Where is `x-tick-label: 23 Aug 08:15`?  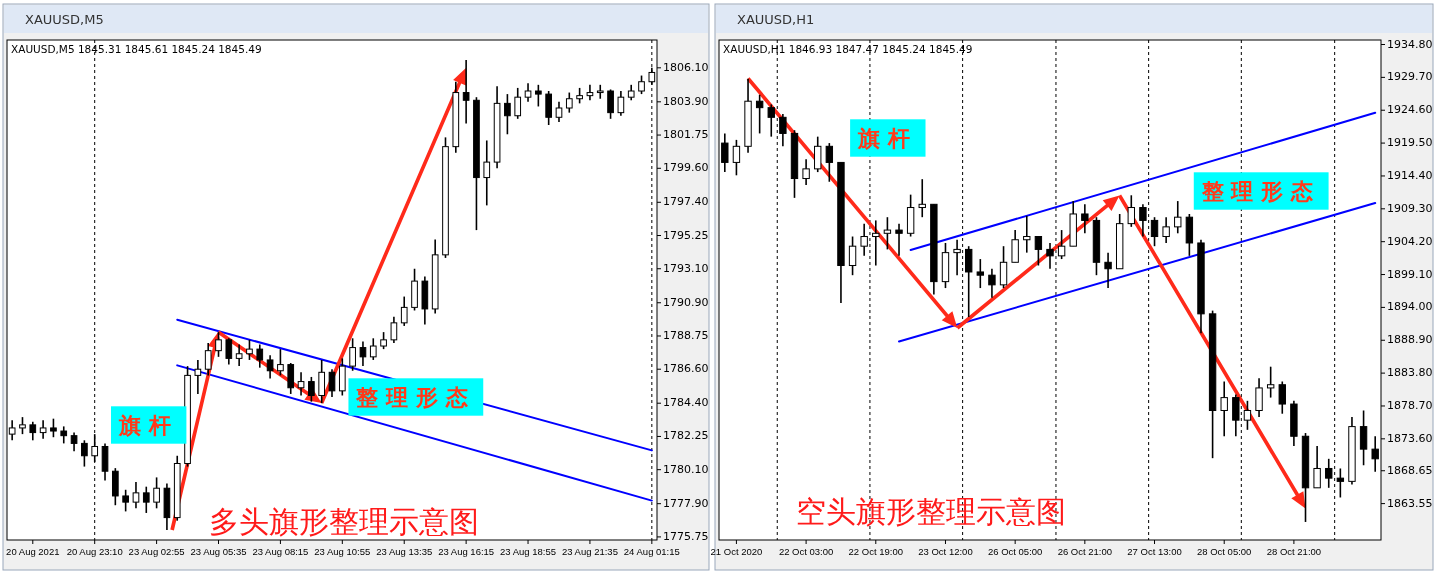
x-tick-label: 23 Aug 08:15 is located at coordinates (280, 551).